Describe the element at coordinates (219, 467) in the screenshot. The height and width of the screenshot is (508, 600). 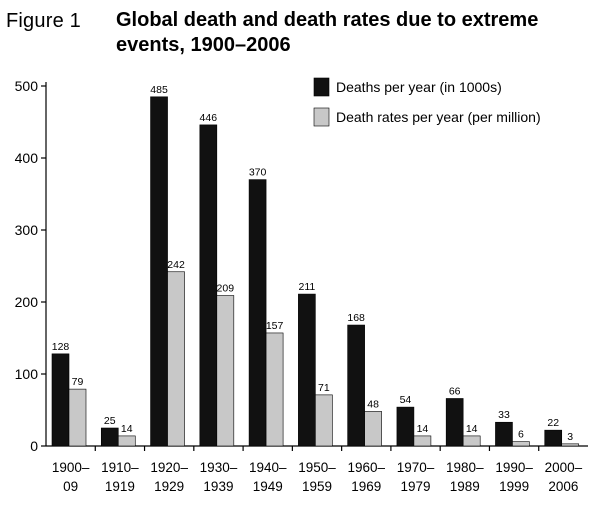
I see `x-tick-label-line1: 1930–` at that location.